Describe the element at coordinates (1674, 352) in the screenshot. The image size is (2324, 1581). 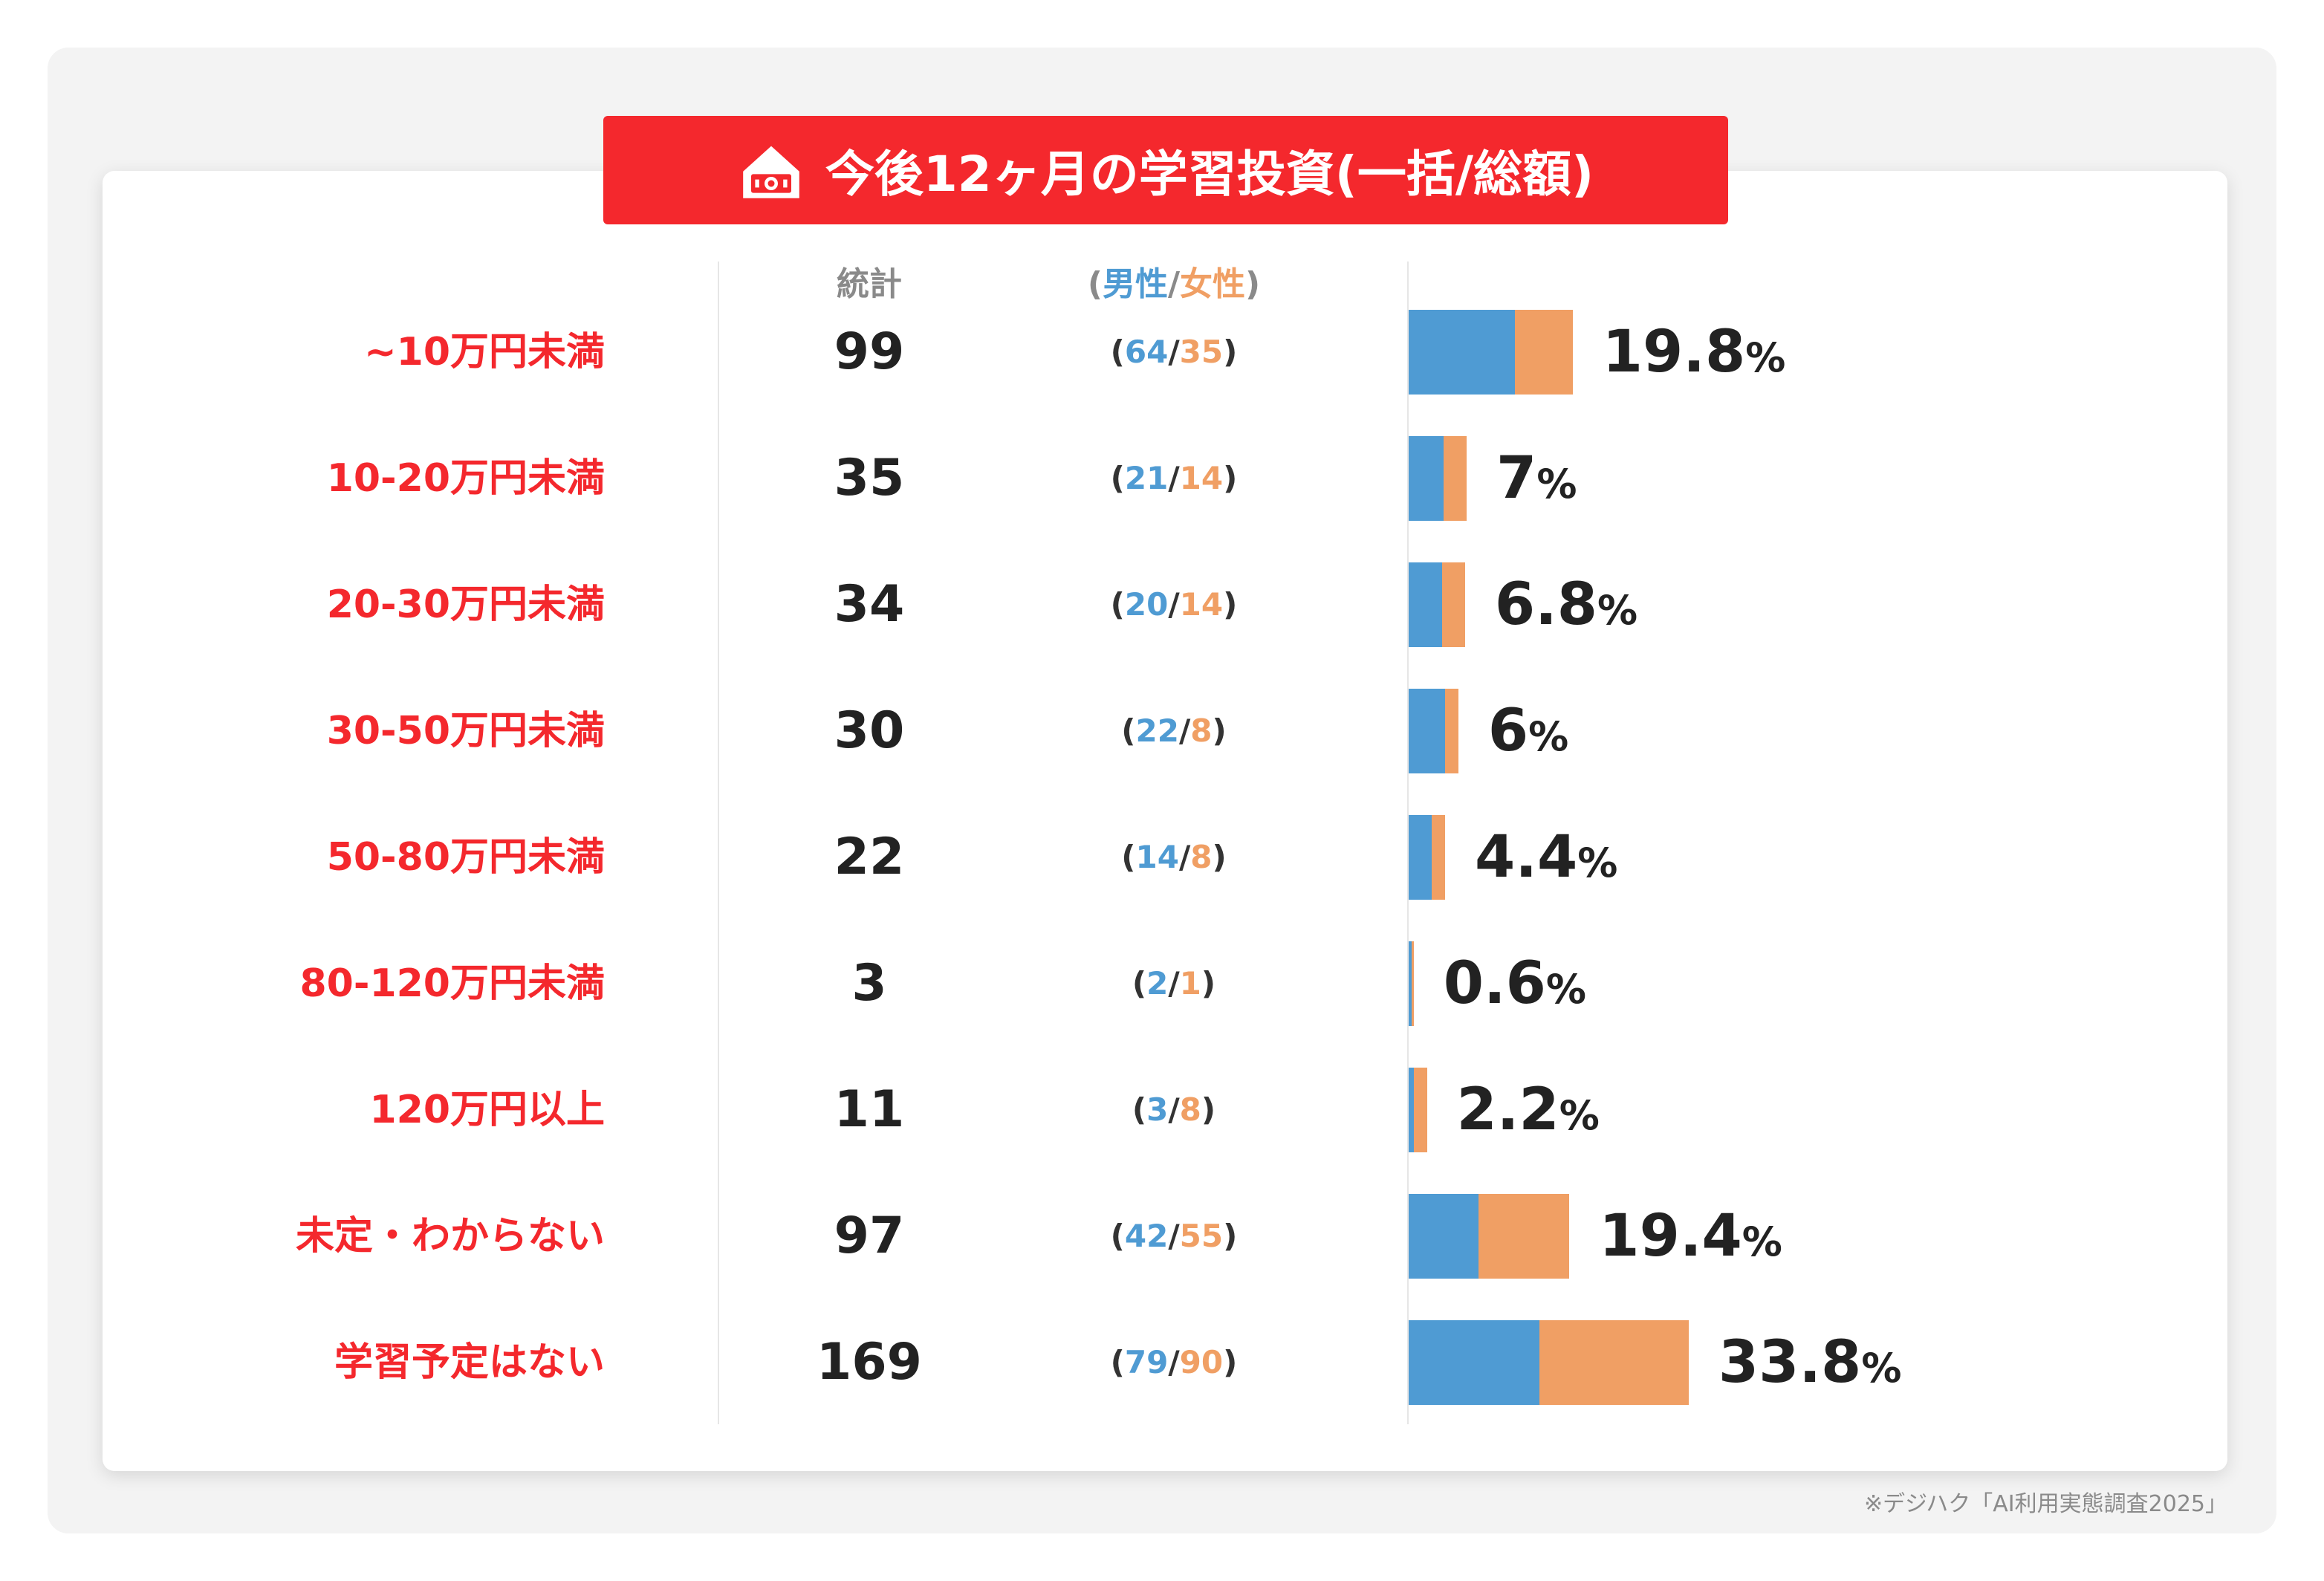
I see `percent-value: 19.8` at that location.